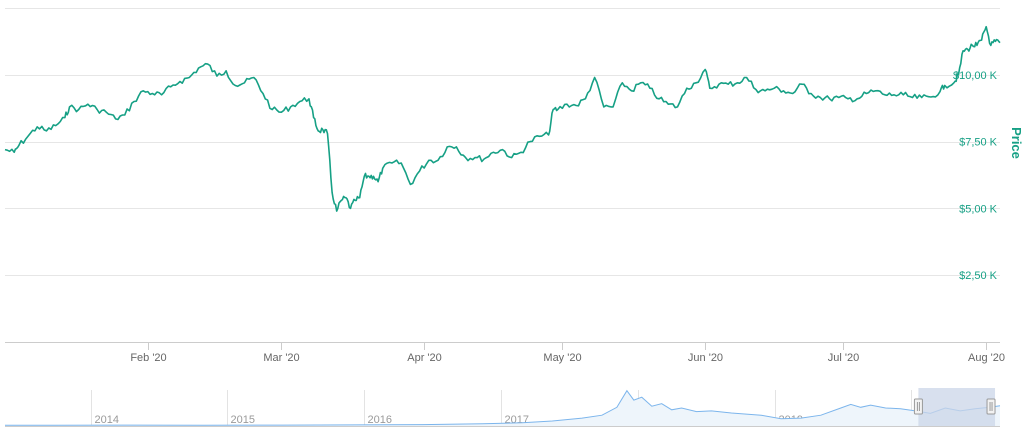 This screenshot has width=1024, height=436. Describe the element at coordinates (957, 407) in the screenshot. I see `navigator-selected-range` at that location.